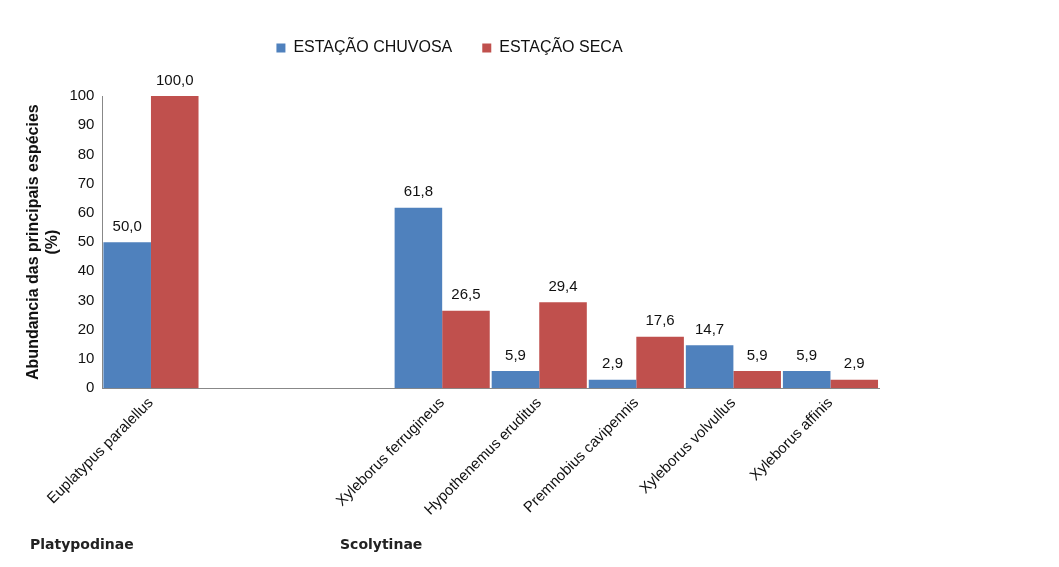  Describe the element at coordinates (86, 328) in the screenshot. I see `y-tick-label: 20` at that location.